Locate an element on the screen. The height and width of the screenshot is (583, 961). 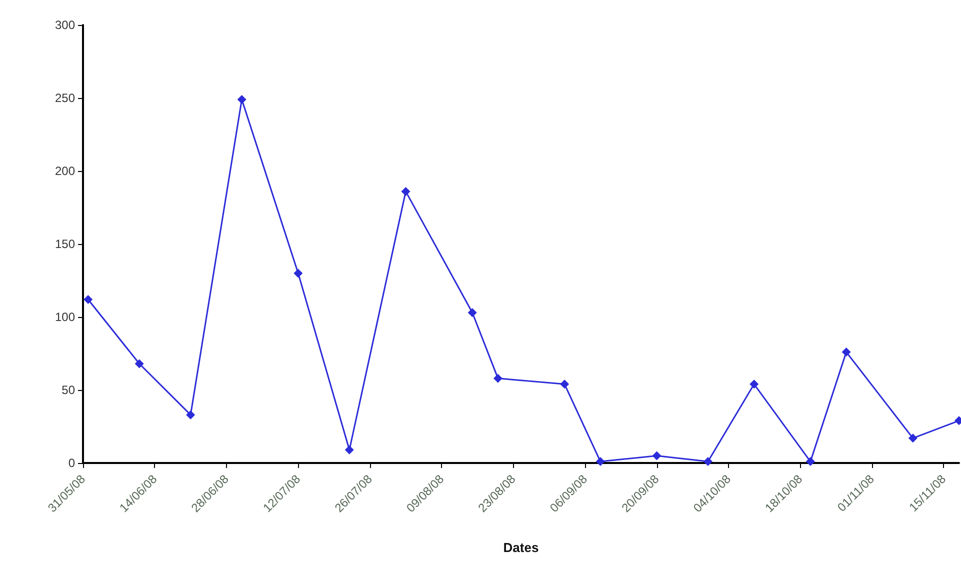
y-tick-label: 250 is located at coordinates (65, 98).